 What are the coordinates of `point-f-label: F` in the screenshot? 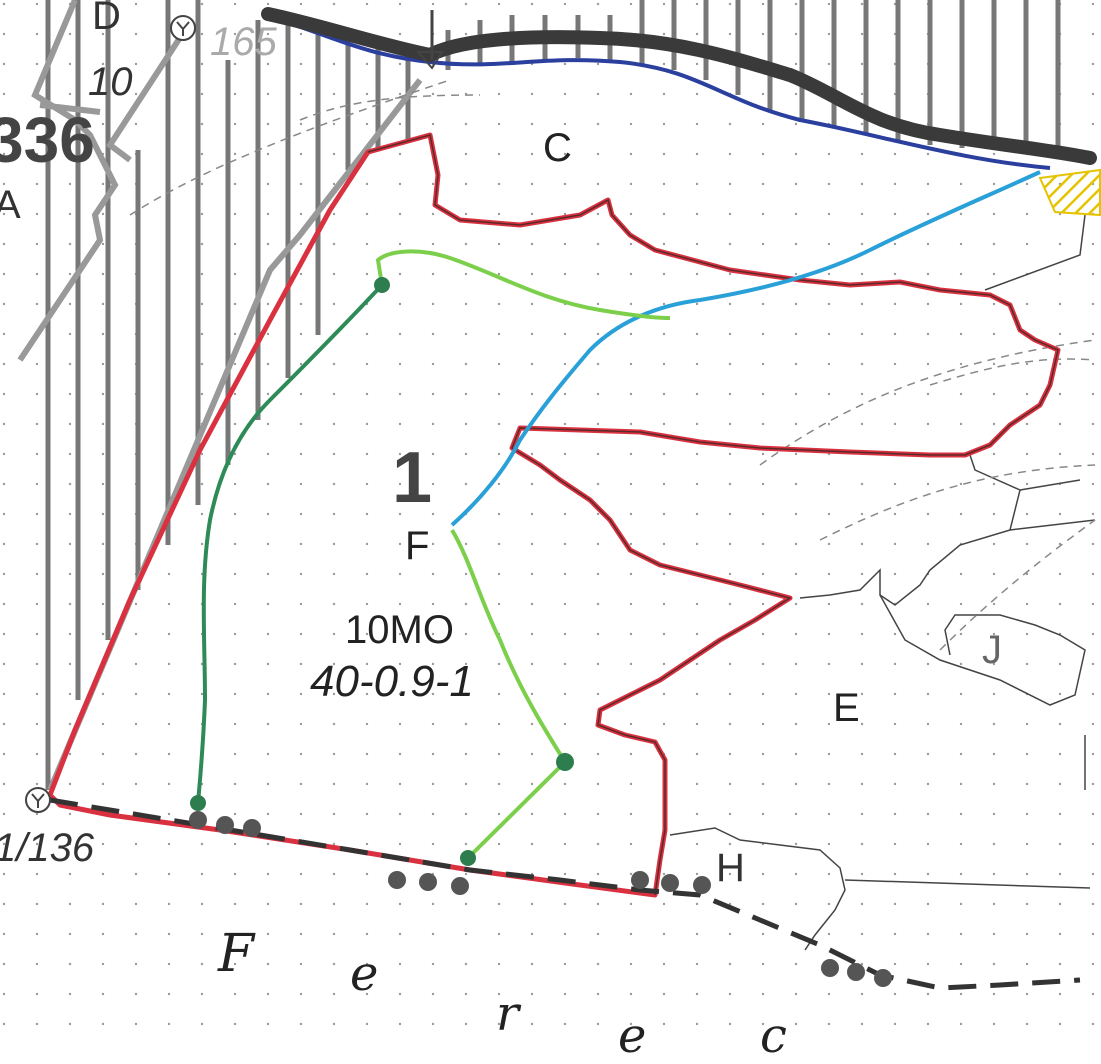 It's located at (417, 546).